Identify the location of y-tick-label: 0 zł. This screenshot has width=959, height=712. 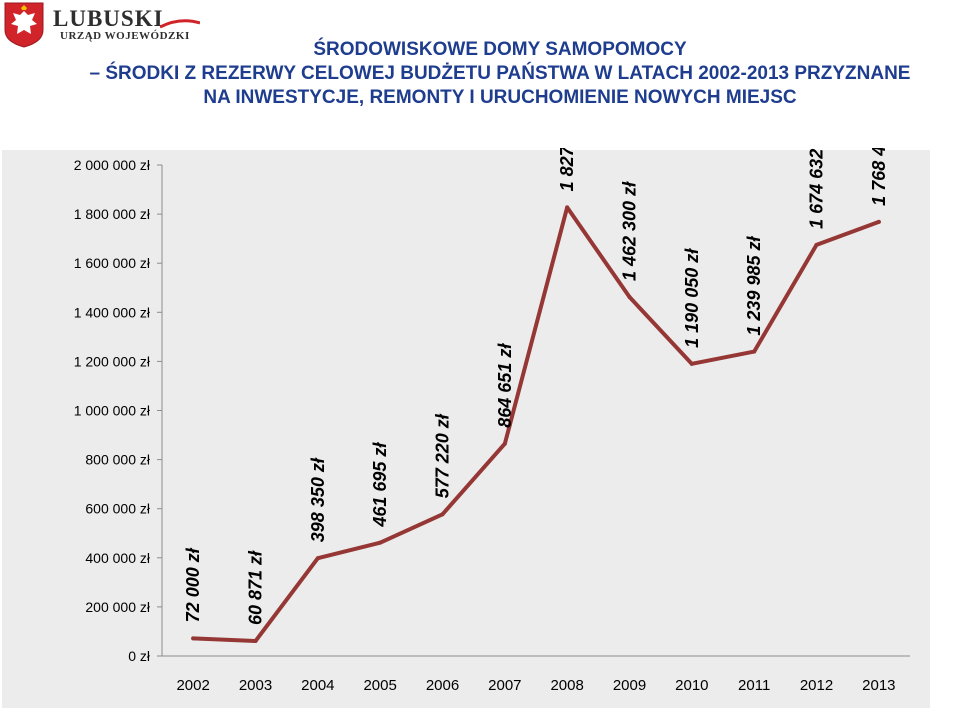
(139, 656).